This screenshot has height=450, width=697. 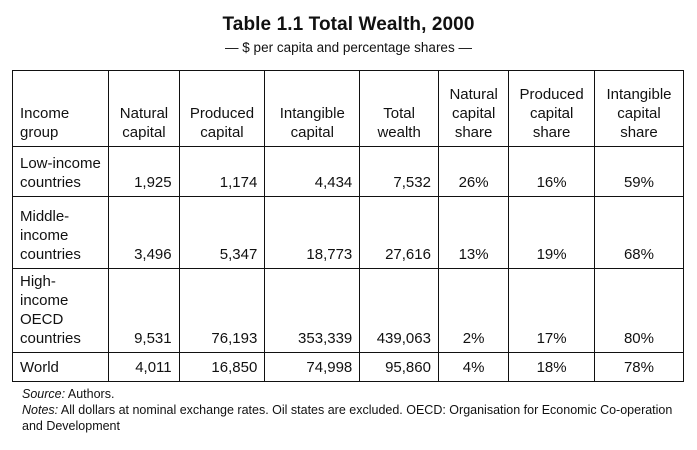 What do you see at coordinates (222, 232) in the screenshot?
I see `cell-produced-capital: 5,347` at bounding box center [222, 232].